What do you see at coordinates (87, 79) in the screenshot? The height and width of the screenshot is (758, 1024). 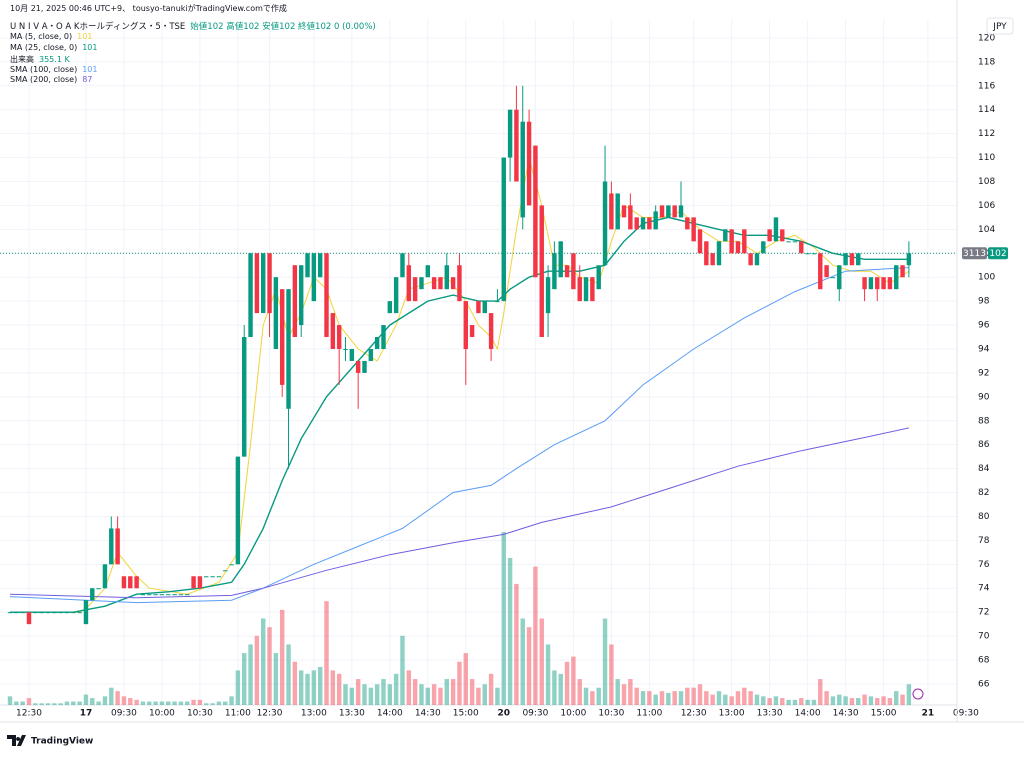 I see `legend-text: 87` at bounding box center [87, 79].